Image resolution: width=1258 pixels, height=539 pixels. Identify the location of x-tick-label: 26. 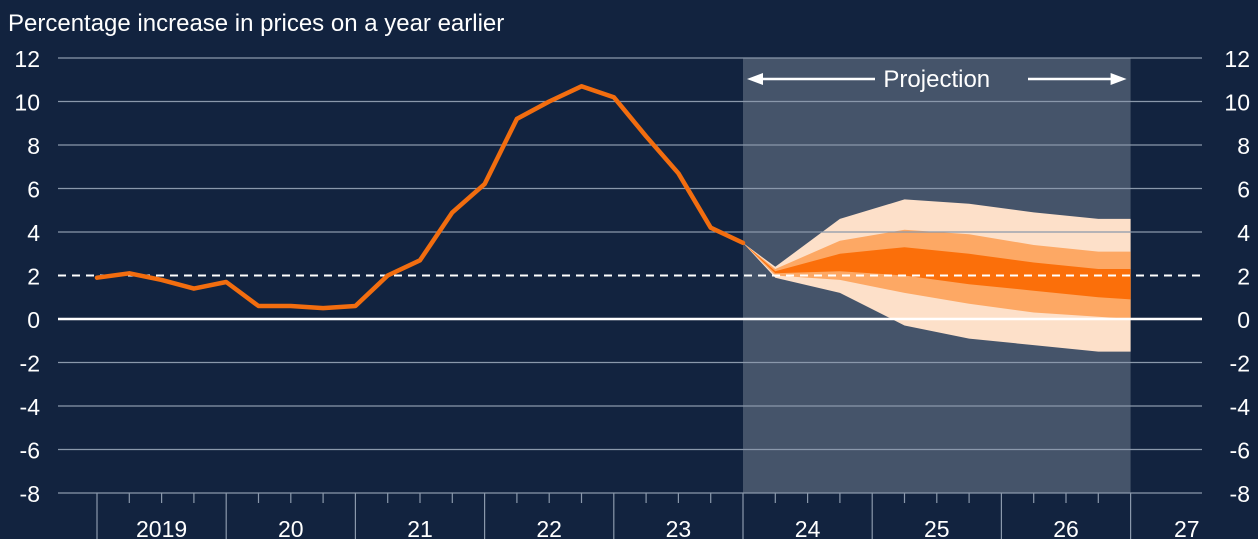
(1066, 527).